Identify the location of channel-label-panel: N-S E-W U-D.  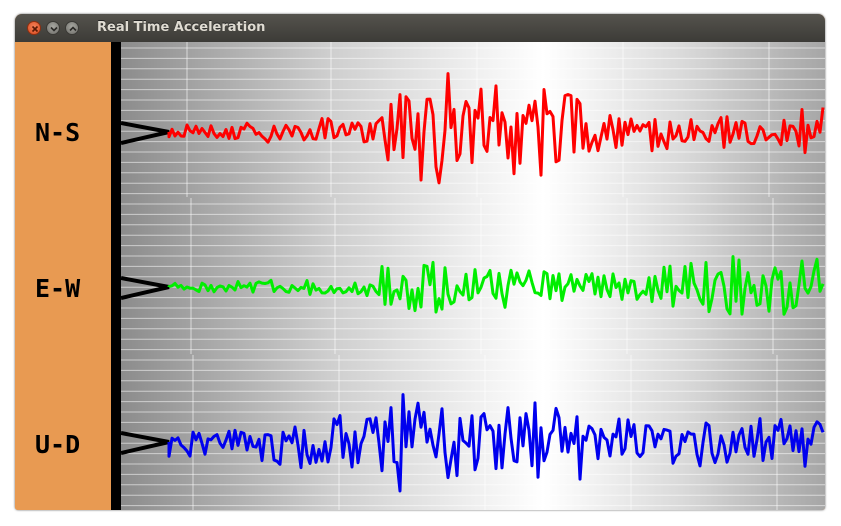
(63, 276).